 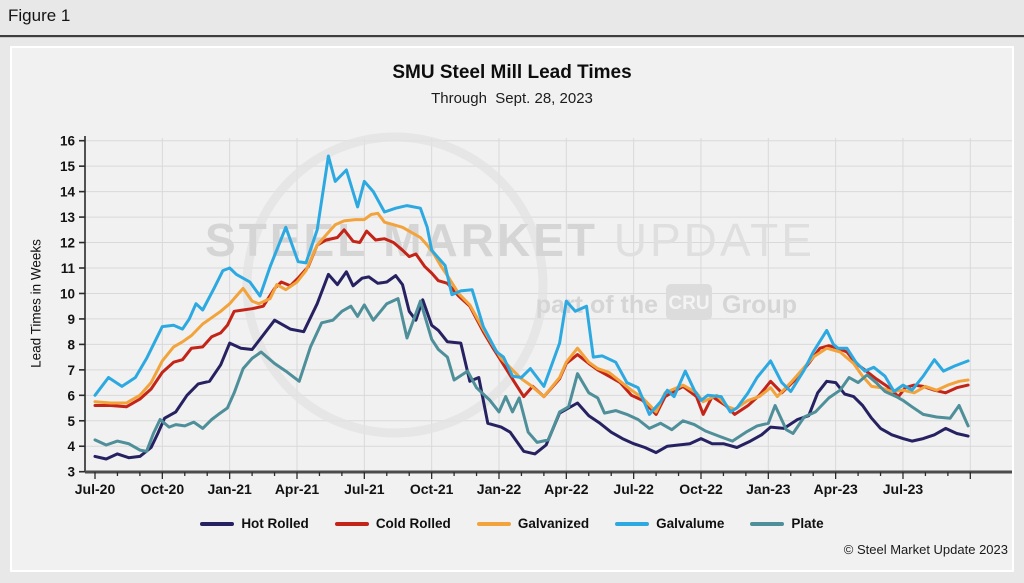 I want to click on y-tick-label: 11, so click(x=68, y=268).